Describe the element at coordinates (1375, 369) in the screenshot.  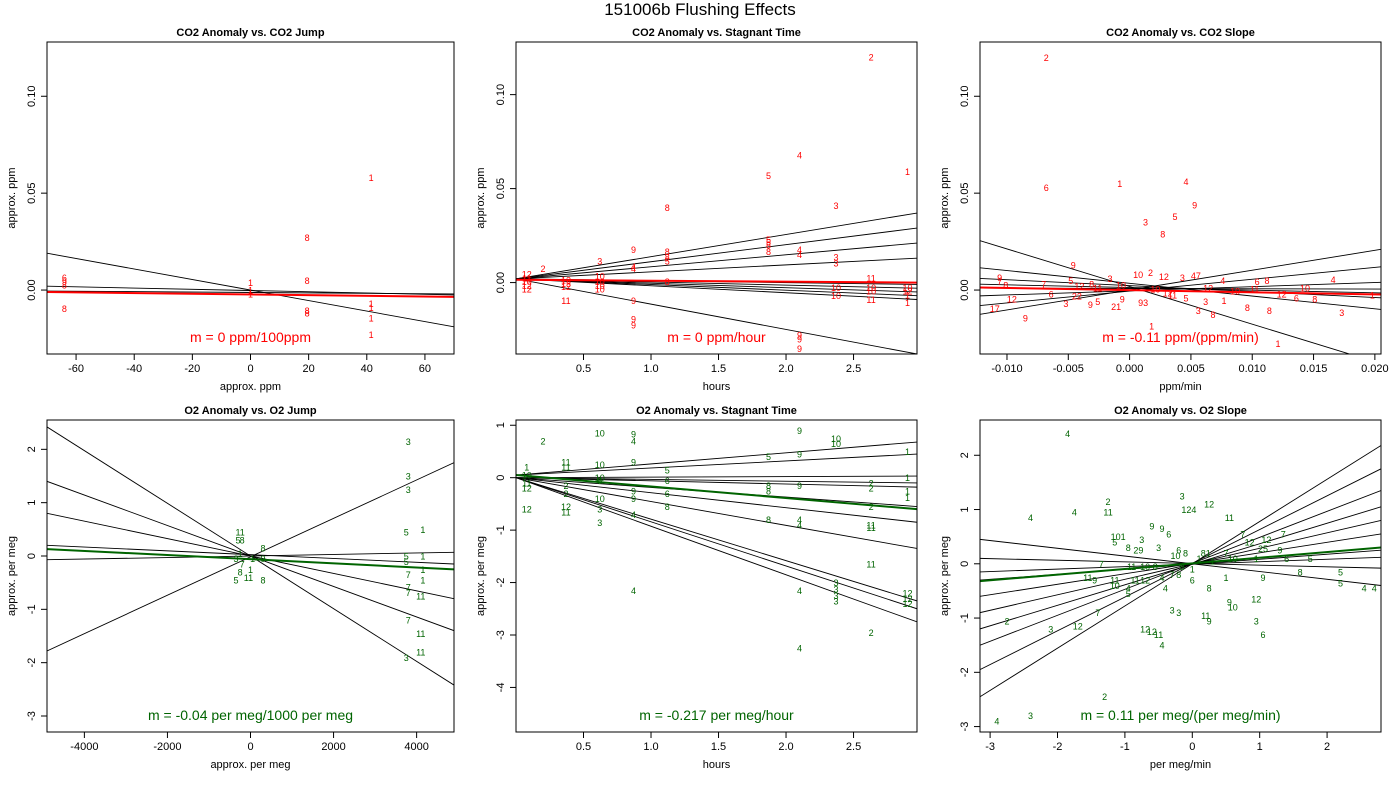
I see `x-tick-label: 0.020` at that location.